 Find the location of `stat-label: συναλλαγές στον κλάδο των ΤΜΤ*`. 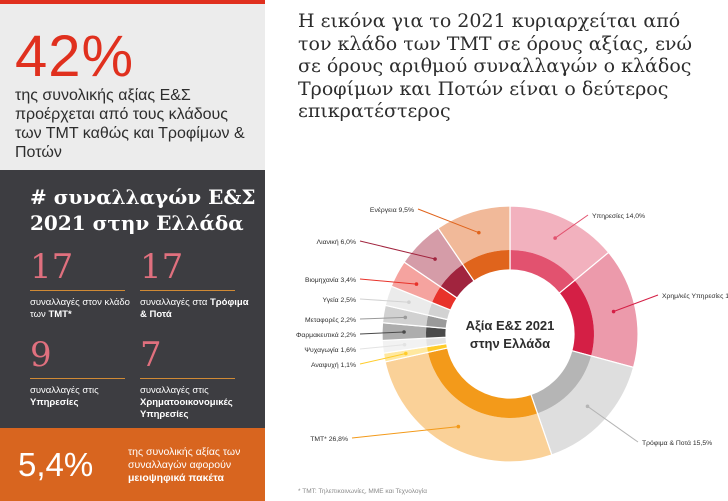

stat-label: συναλλαγές στον κλάδο των ΤΜΤ* is located at coordinates (80, 308).